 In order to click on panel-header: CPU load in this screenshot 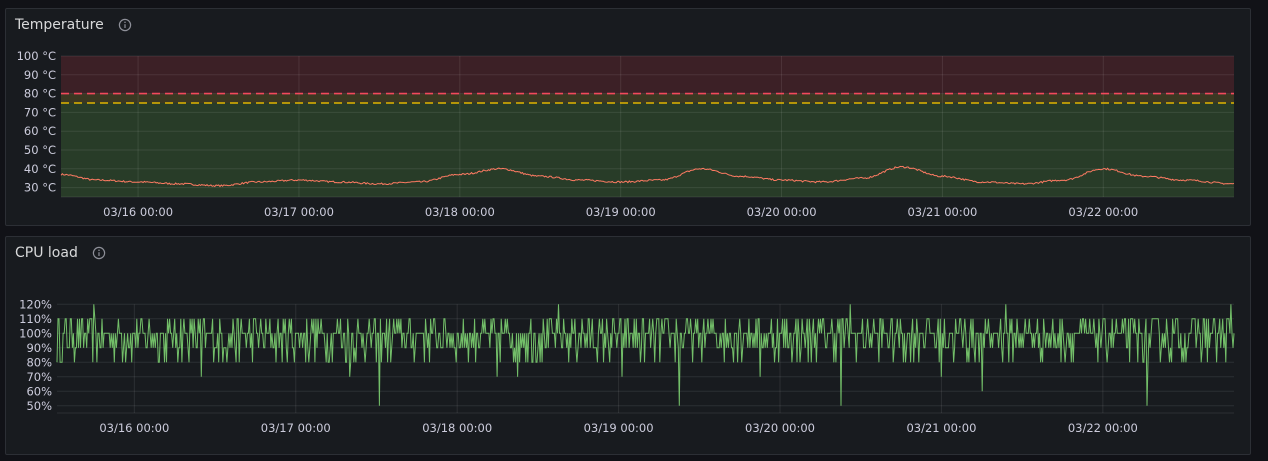, I will do `click(60, 253)`.